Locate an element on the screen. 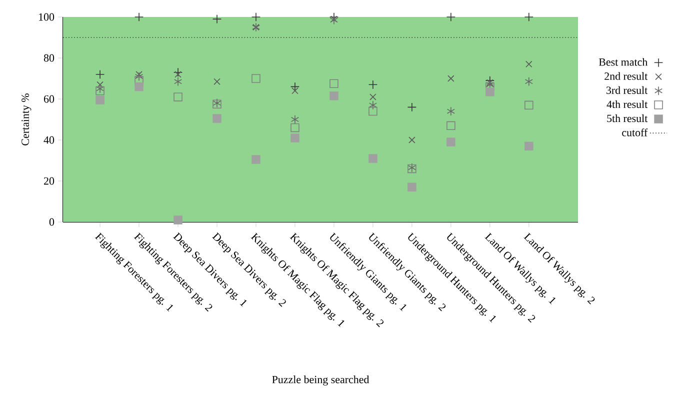  y-tick-label: 40 is located at coordinates (49, 140).